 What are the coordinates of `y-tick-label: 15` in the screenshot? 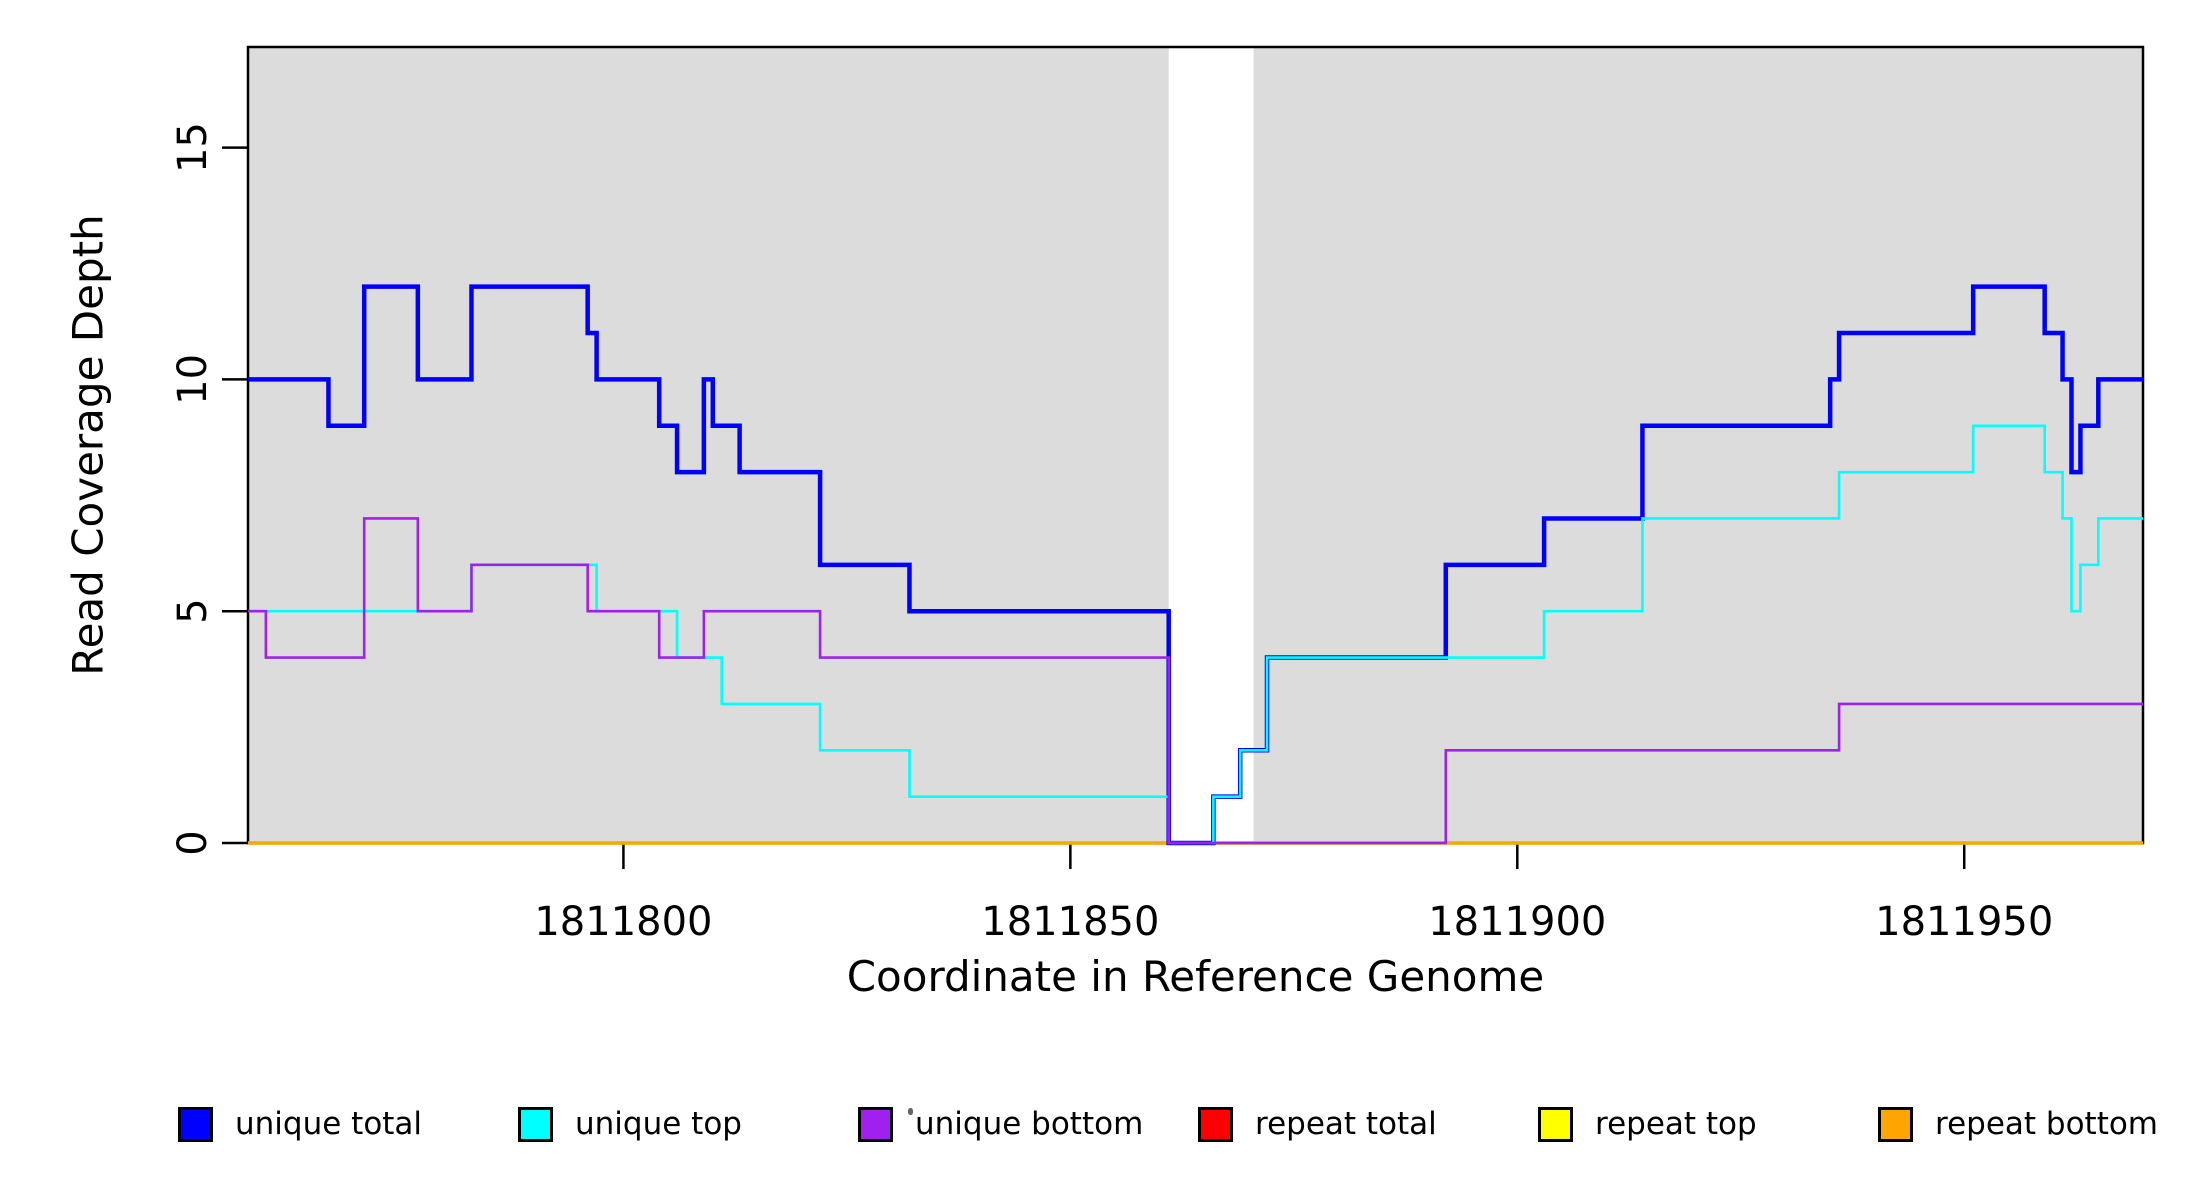 It's located at (193, 147).